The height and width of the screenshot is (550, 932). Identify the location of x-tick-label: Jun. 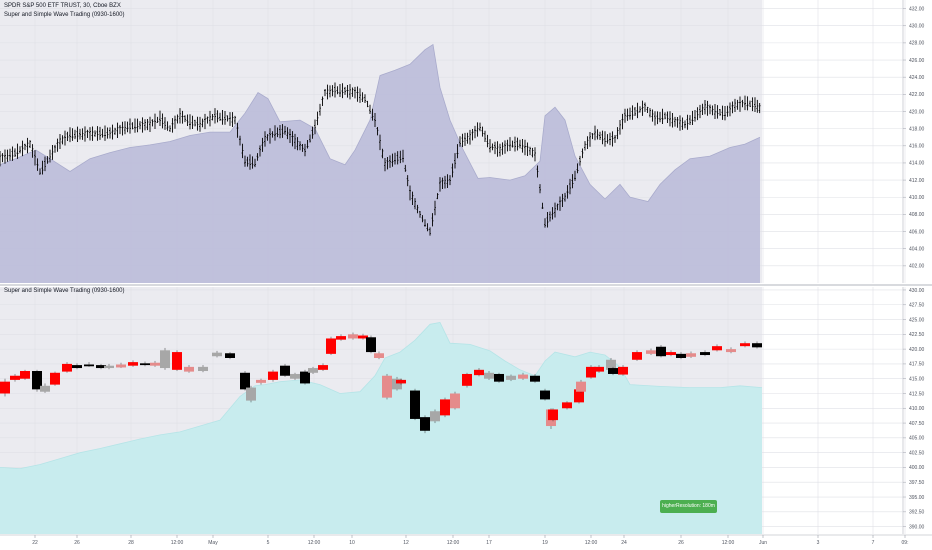
(763, 543).